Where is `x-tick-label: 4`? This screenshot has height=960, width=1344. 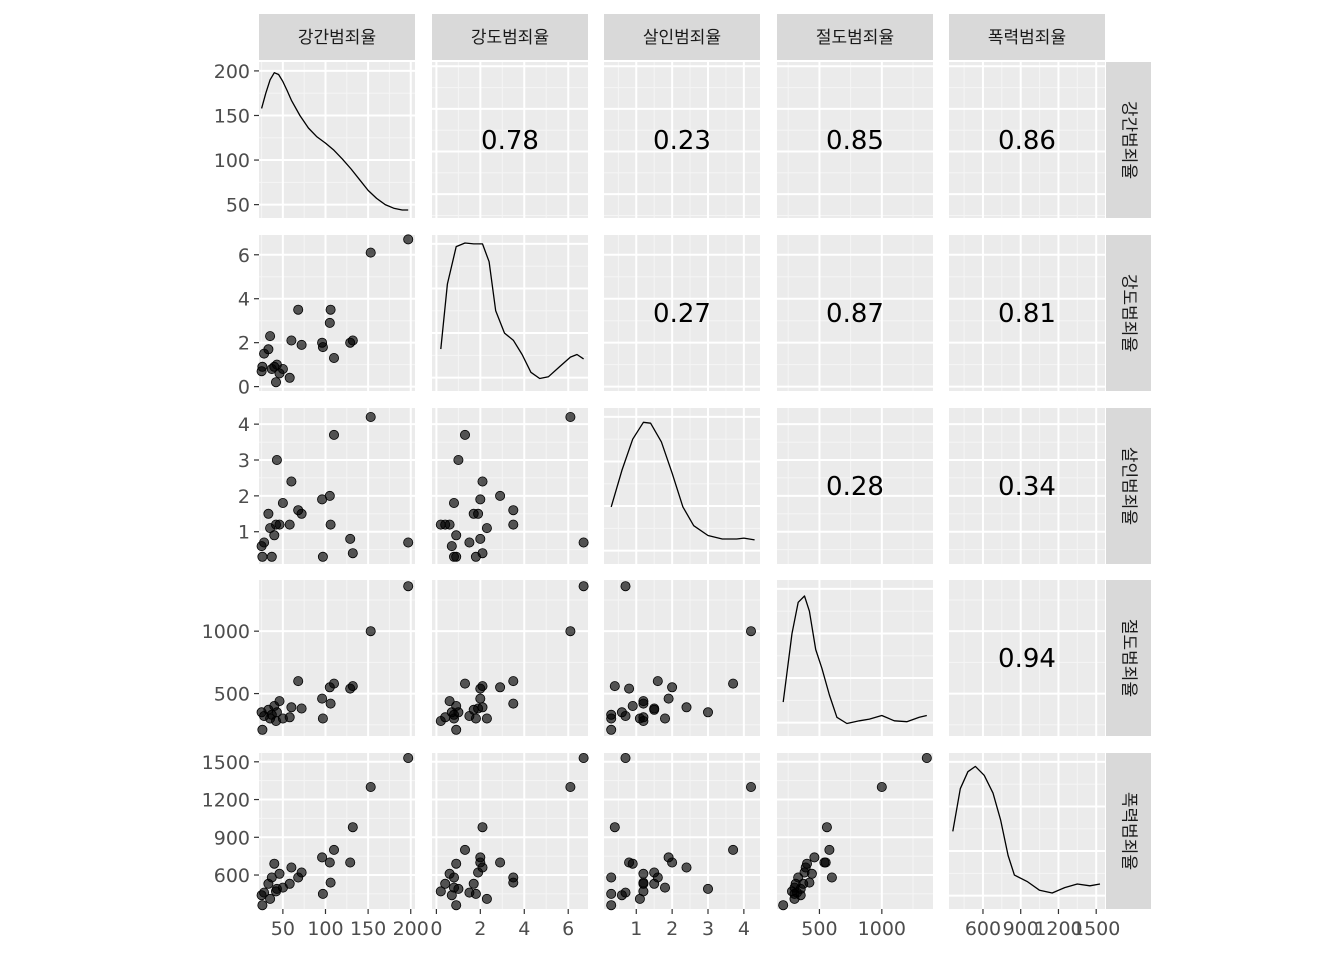
x-tick-label: 4 is located at coordinates (524, 929).